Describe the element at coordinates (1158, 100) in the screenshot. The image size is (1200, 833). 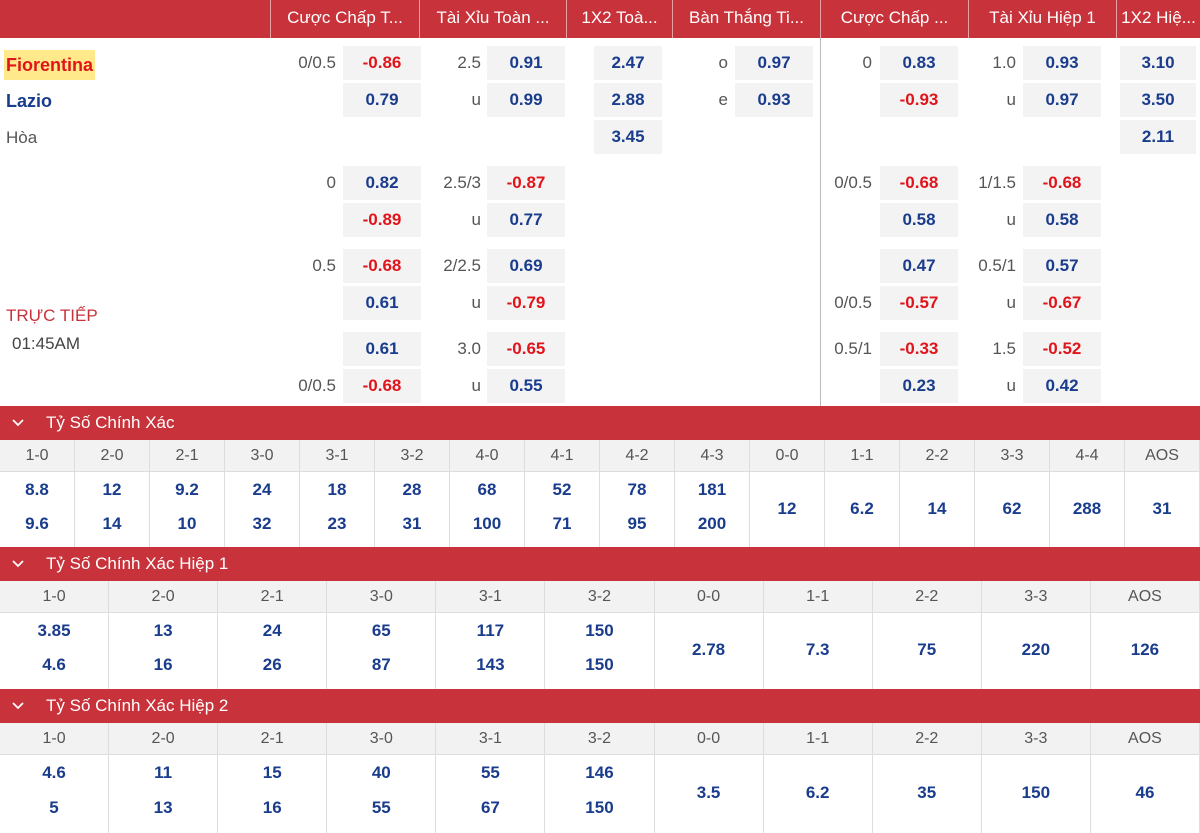
I see `h1-x12-away-odds: 3.50` at that location.